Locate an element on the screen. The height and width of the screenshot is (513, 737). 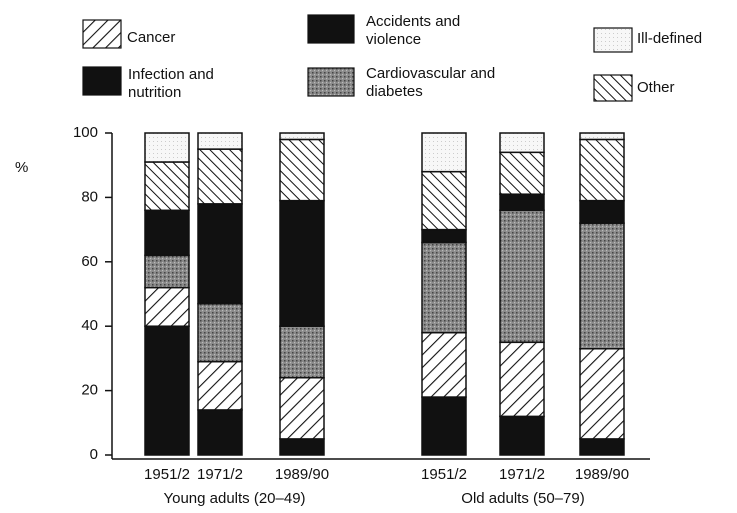
y-tick-label: 80 is located at coordinates (89, 196).